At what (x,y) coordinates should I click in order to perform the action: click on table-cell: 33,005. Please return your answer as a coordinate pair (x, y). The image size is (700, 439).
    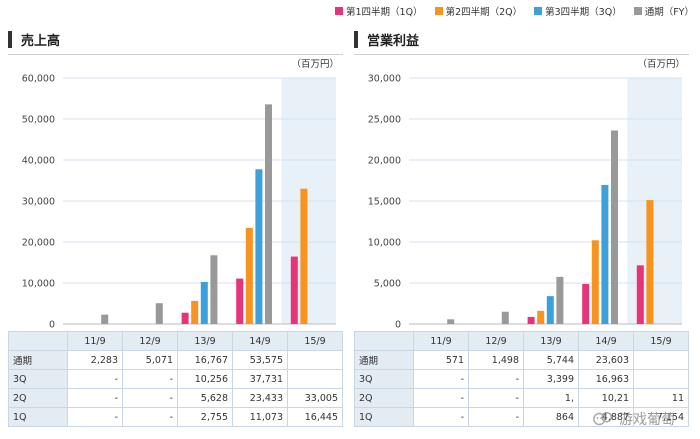
    Looking at the image, I should click on (315, 398).